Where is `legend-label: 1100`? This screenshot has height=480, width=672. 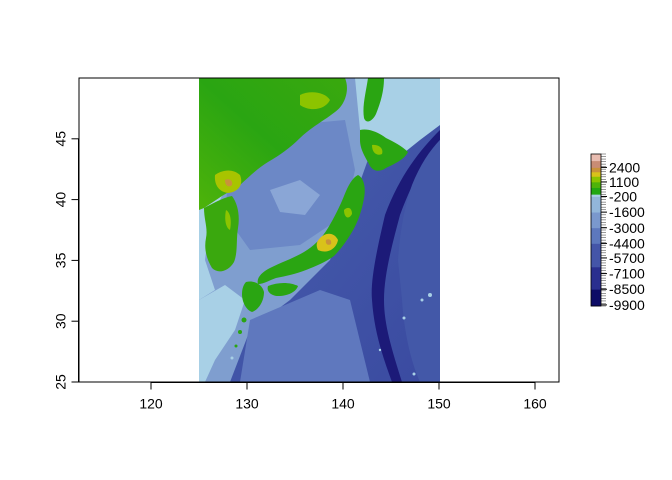 legend-label: 1100 is located at coordinates (624, 182).